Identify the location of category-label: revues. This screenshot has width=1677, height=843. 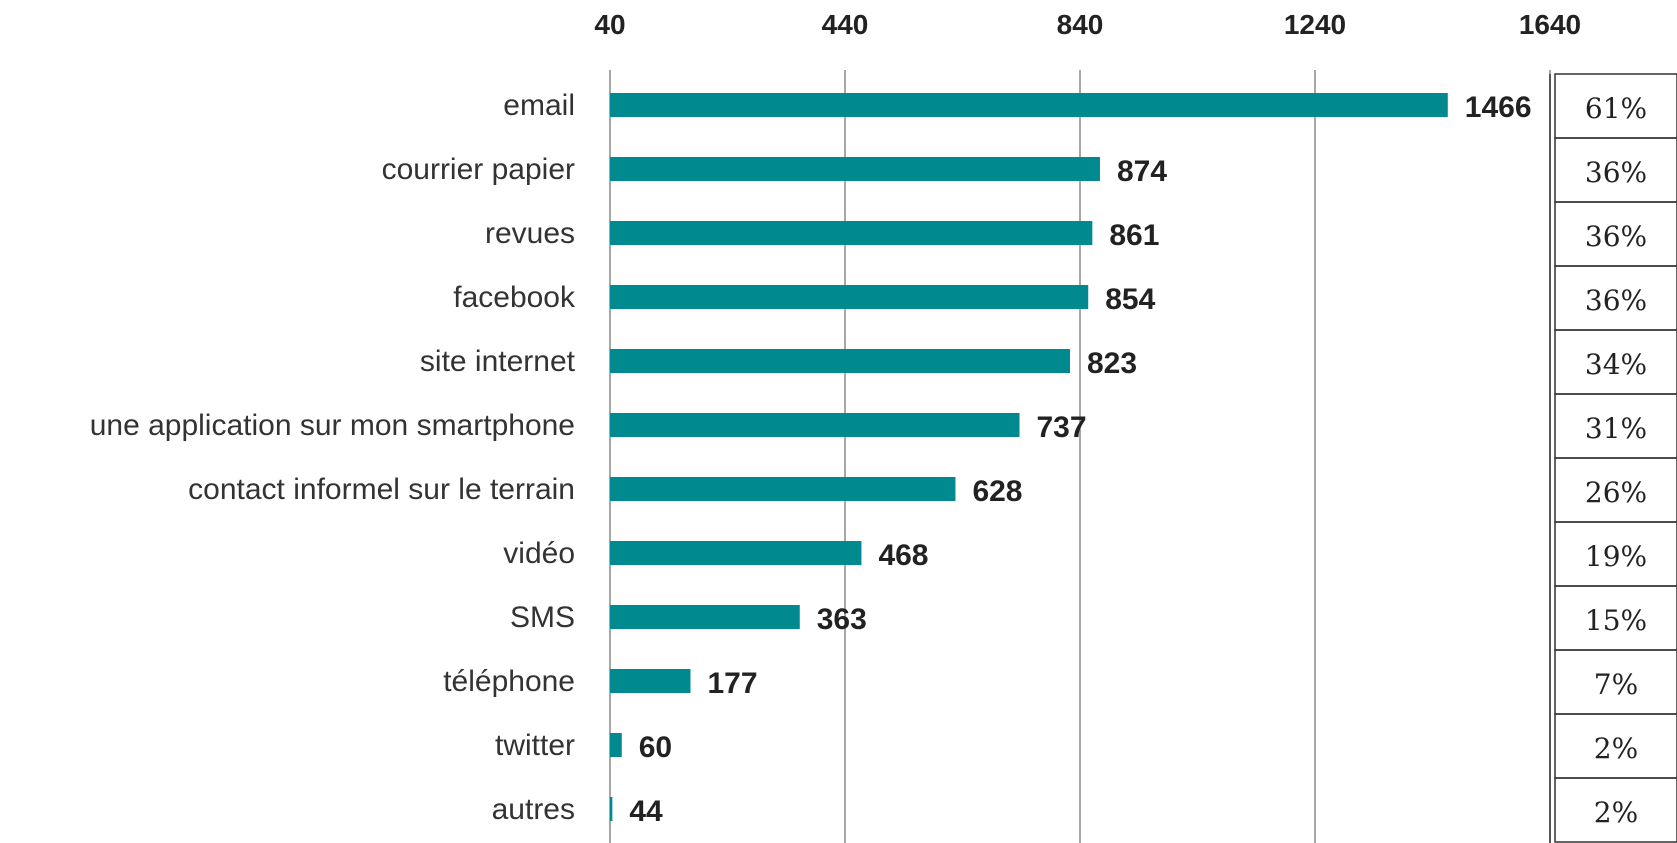
(530, 233).